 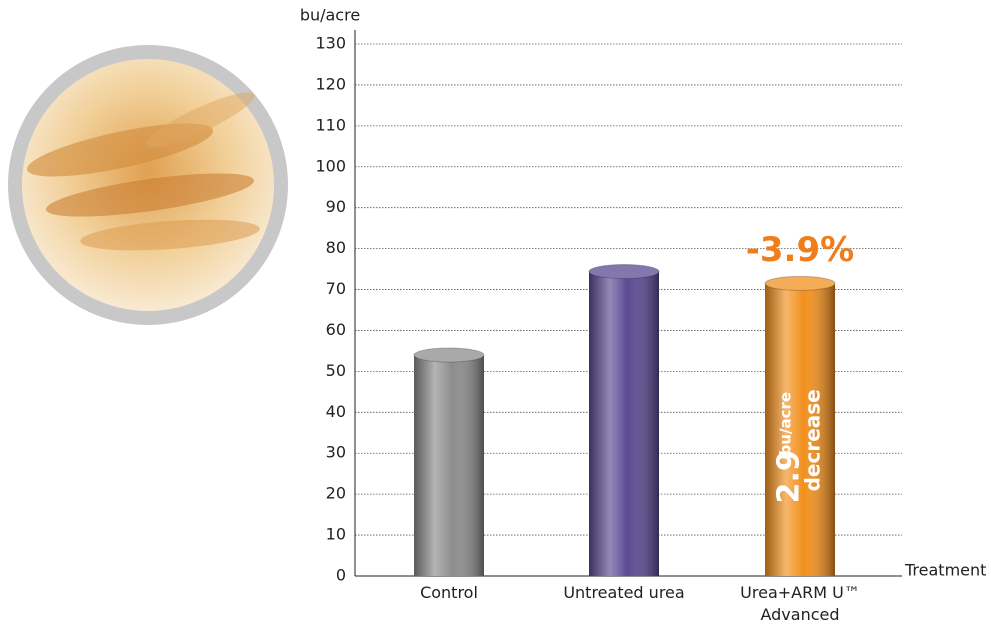 What do you see at coordinates (336, 206) in the screenshot?
I see `y-tick-label: 90` at bounding box center [336, 206].